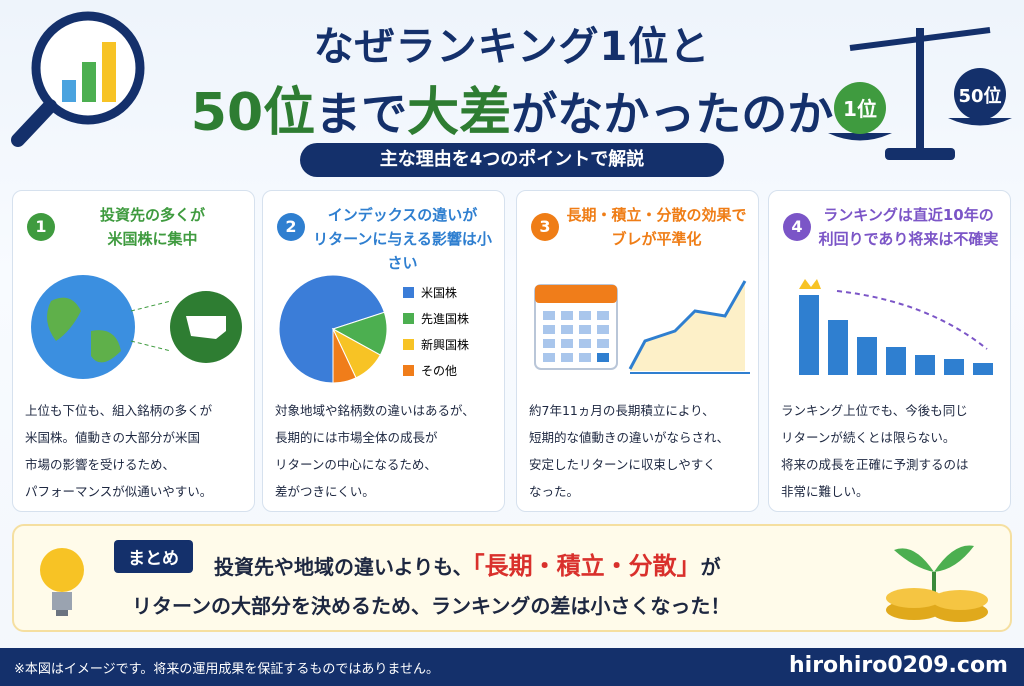  What do you see at coordinates (119, 491) in the screenshot?
I see `body-line: パフォーマンスが似通いやすい。` at bounding box center [119, 491].